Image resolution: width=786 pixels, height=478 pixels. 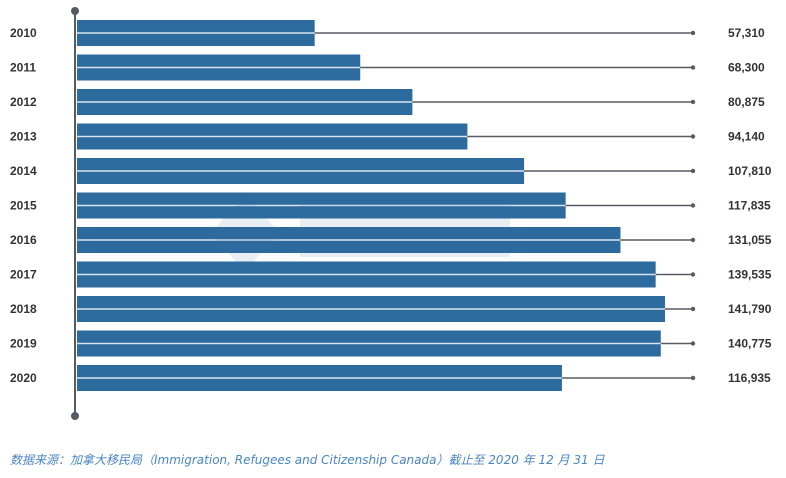 I want to click on axis-top-dot, so click(x=75, y=11).